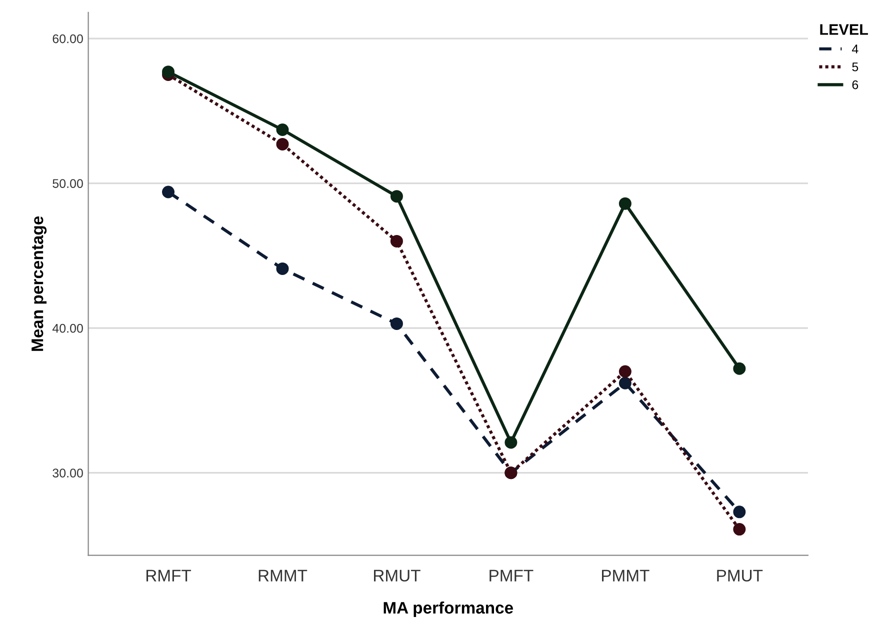  I want to click on x-tick-label: RMUT, so click(397, 576).